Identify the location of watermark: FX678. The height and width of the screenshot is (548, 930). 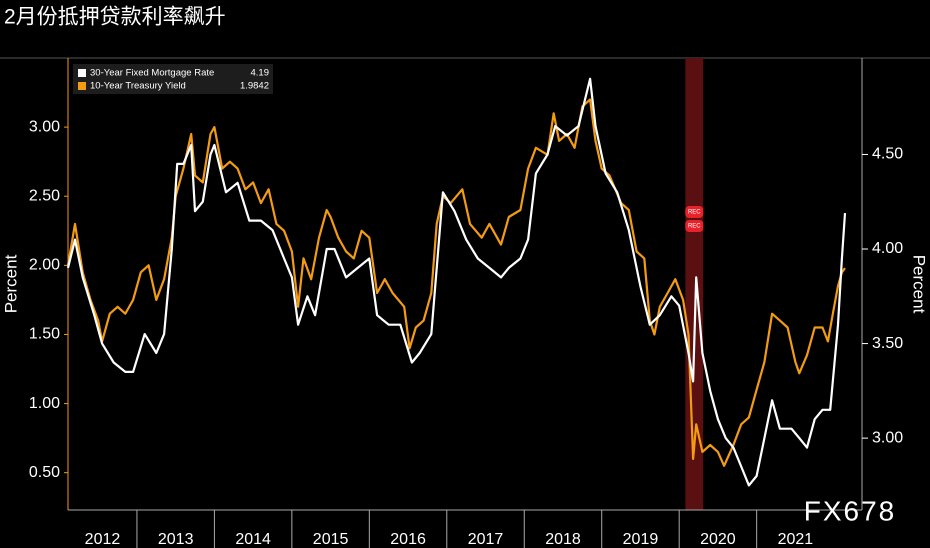
(850, 510).